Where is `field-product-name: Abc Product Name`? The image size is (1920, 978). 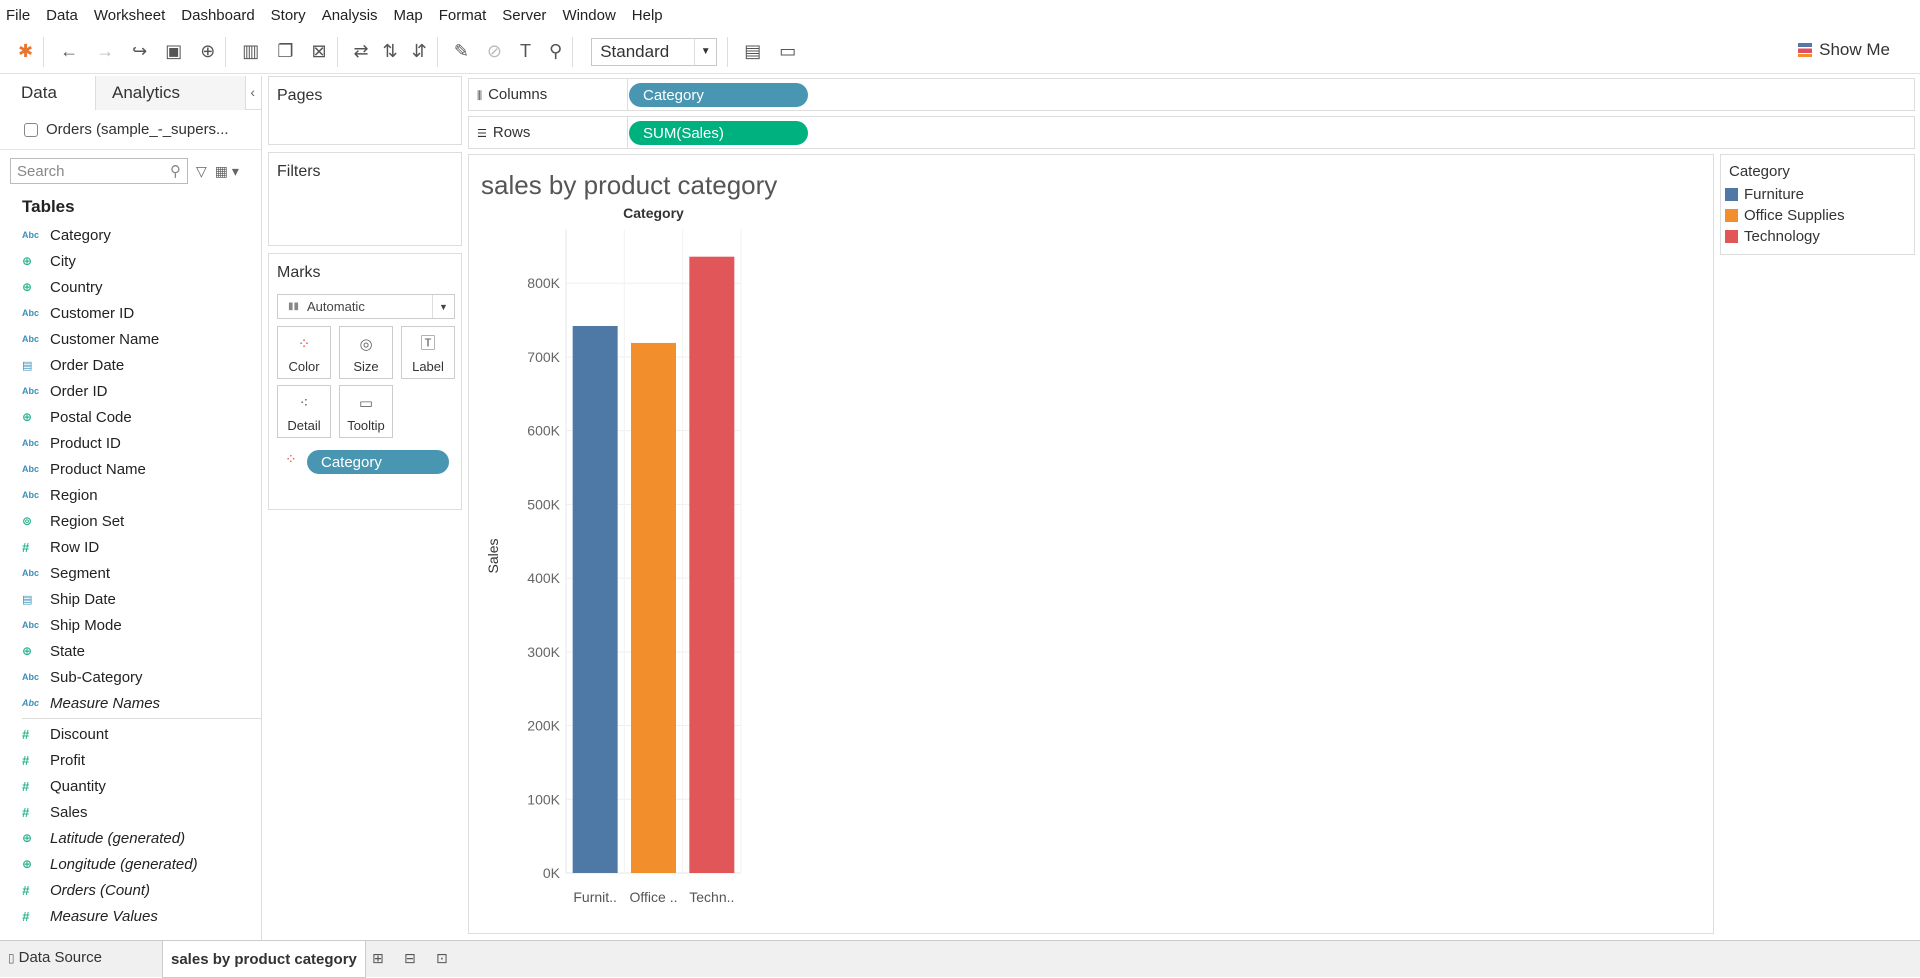 field-product-name: Abc Product Name is located at coordinates (130, 469).